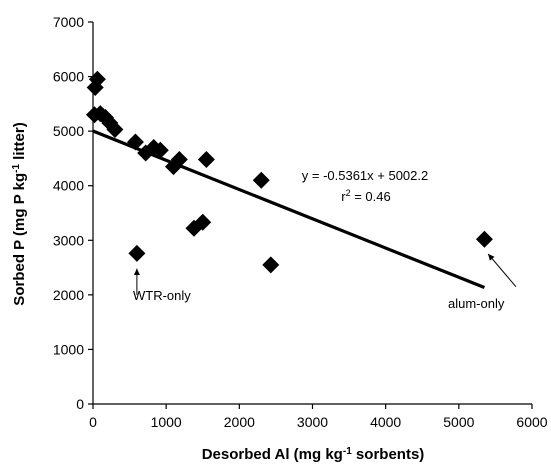  I want to click on y-tick-label: 1000, so click(68, 349).